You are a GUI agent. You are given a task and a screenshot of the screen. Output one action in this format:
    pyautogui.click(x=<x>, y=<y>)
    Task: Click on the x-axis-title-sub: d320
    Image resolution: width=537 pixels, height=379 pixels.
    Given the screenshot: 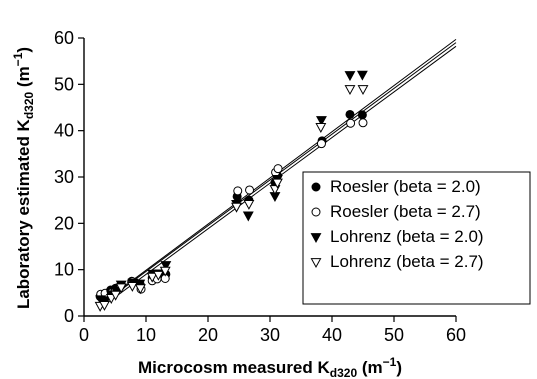 What is the action you would take?
    pyautogui.click(x=344, y=372)
    